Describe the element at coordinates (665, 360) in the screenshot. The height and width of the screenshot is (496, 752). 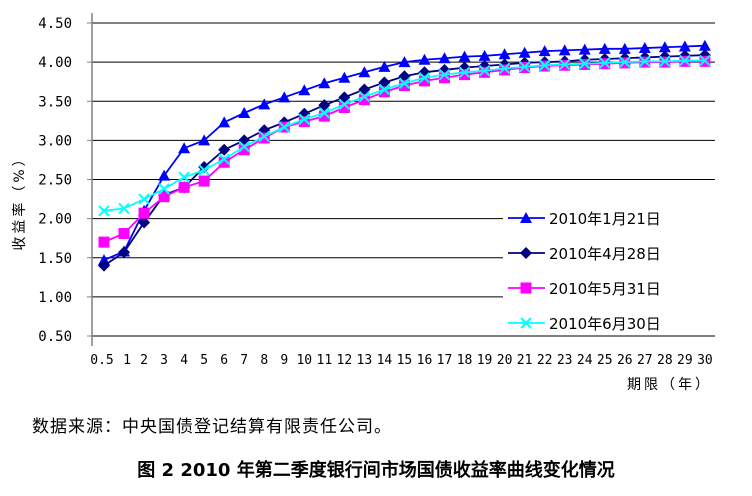
I see `x-tick-label: 28` at that location.